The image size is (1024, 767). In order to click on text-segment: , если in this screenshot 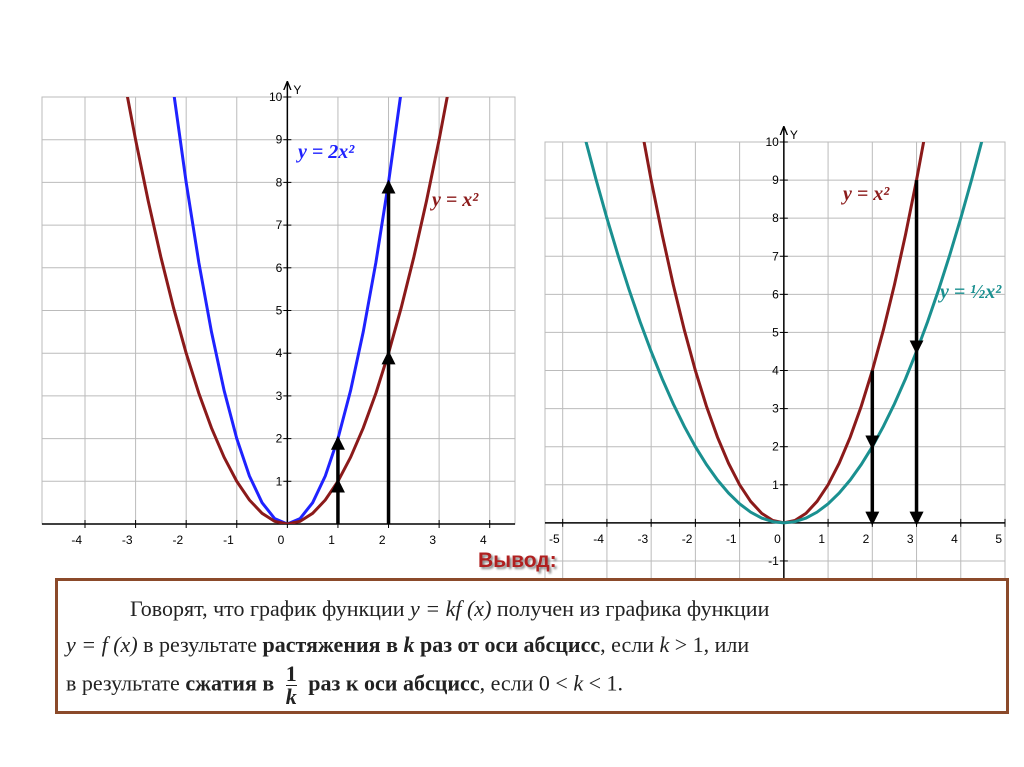, I will do `click(630, 644)`.